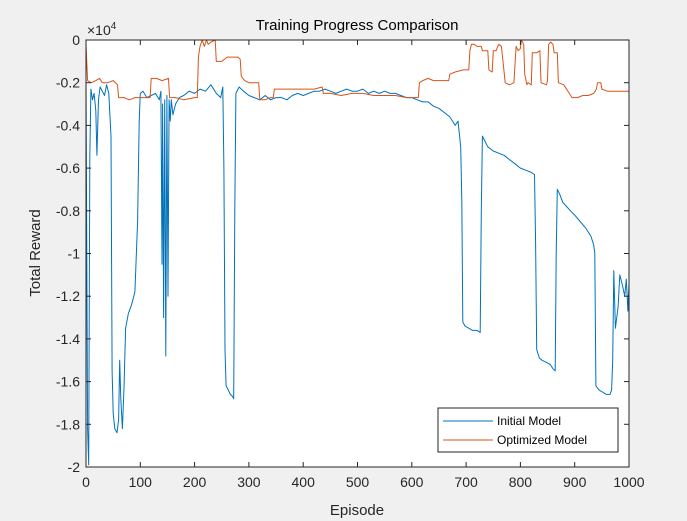 The image size is (687, 521). What do you see at coordinates (68, 339) in the screenshot?
I see `y-tick-label: -1.4` at bounding box center [68, 339].